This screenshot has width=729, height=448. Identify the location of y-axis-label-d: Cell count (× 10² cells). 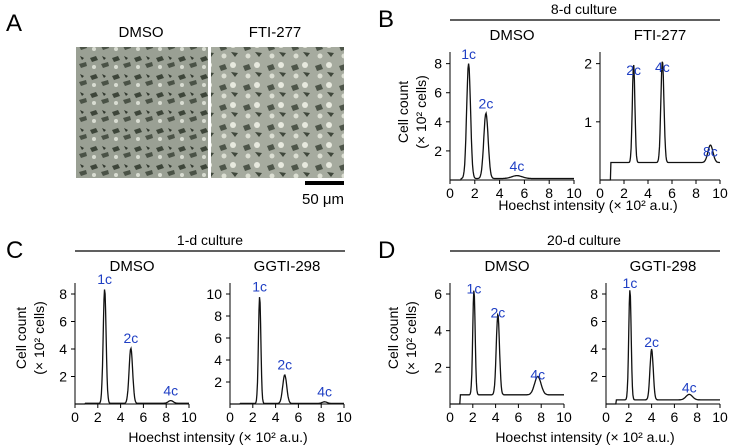
(402, 338).